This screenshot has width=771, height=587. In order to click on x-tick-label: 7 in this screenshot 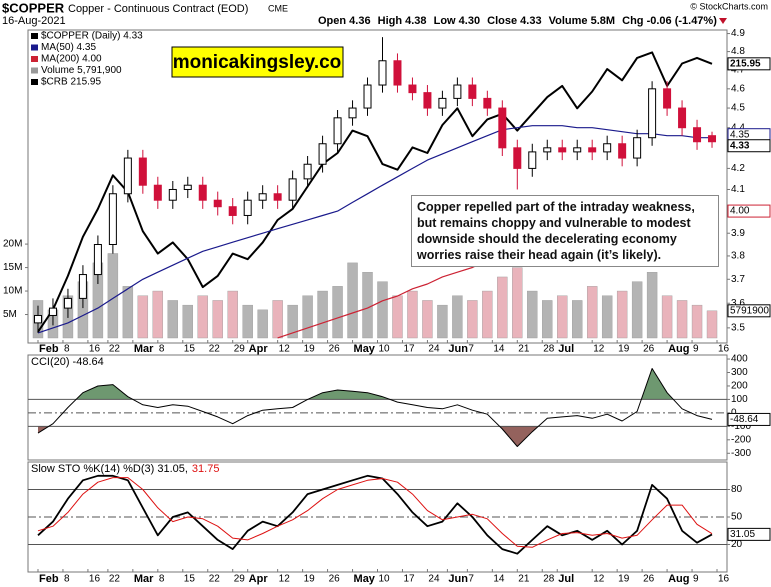, I will do `click(471, 349)`.